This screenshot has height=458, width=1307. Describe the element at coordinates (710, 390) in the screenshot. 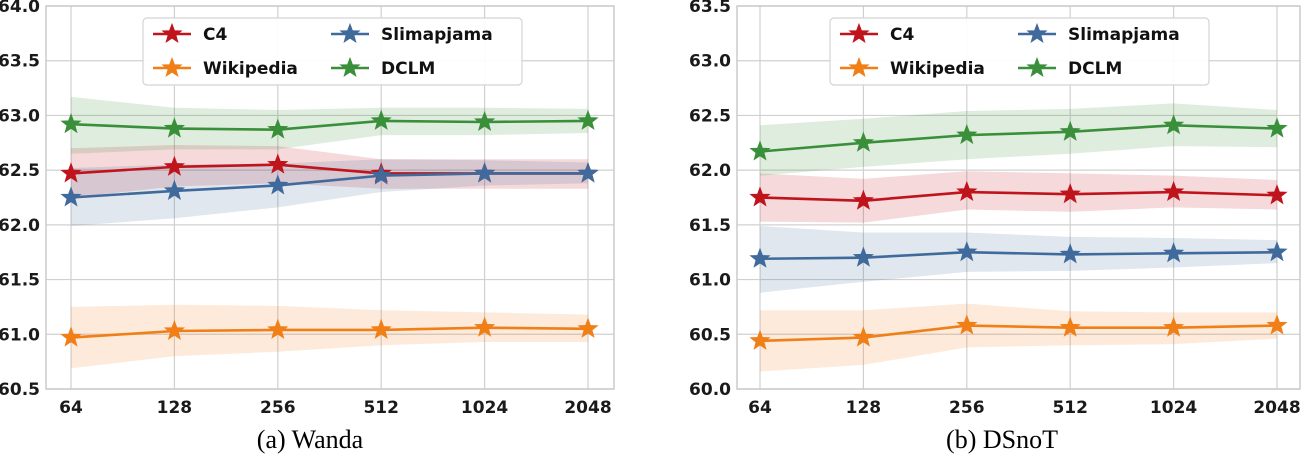

I see `y-tick-label: 60.0` at that location.